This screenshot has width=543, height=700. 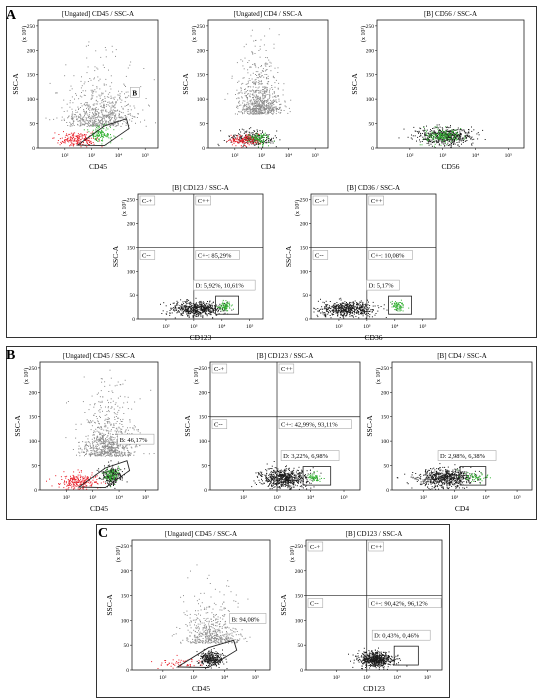 What do you see at coordinates (383, 285) in the screenshot?
I see `gate-label-box` at bounding box center [383, 285].